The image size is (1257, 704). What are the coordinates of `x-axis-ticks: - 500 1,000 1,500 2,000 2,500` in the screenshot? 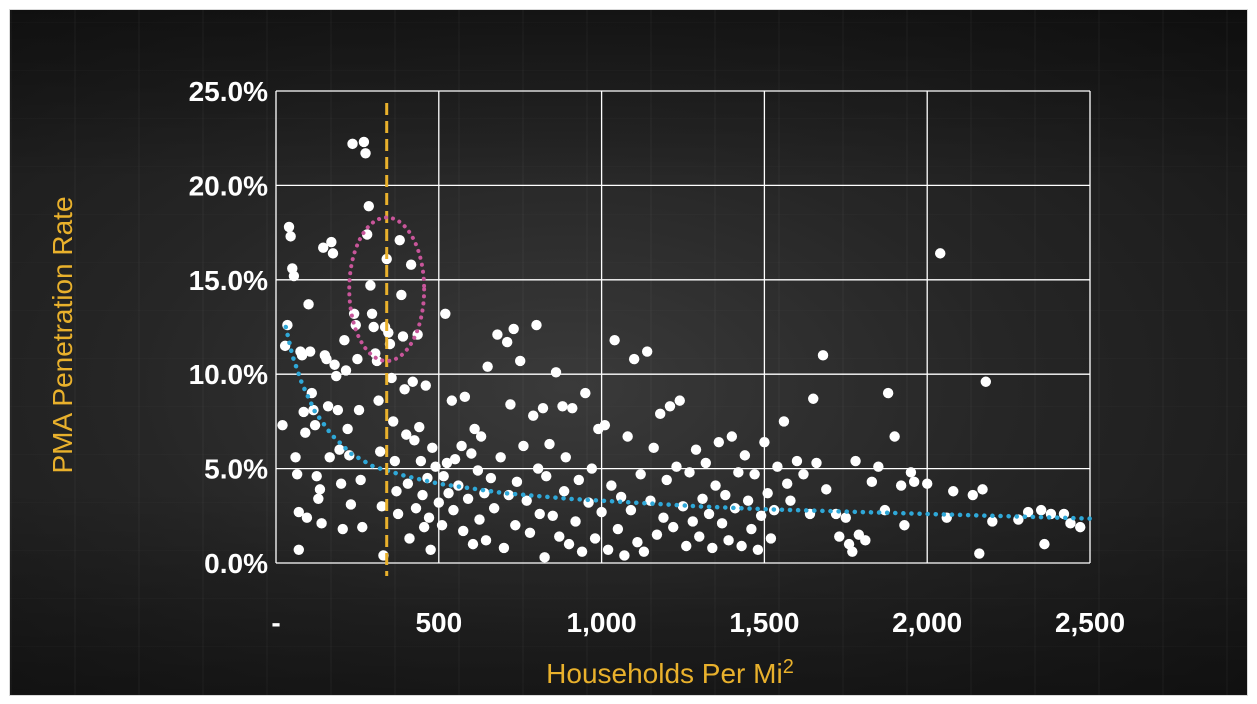 It's located at (698, 622).